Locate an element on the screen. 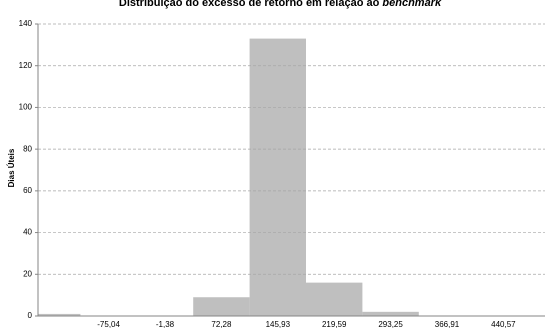  y-tick-label: 120 is located at coordinates (26, 65).